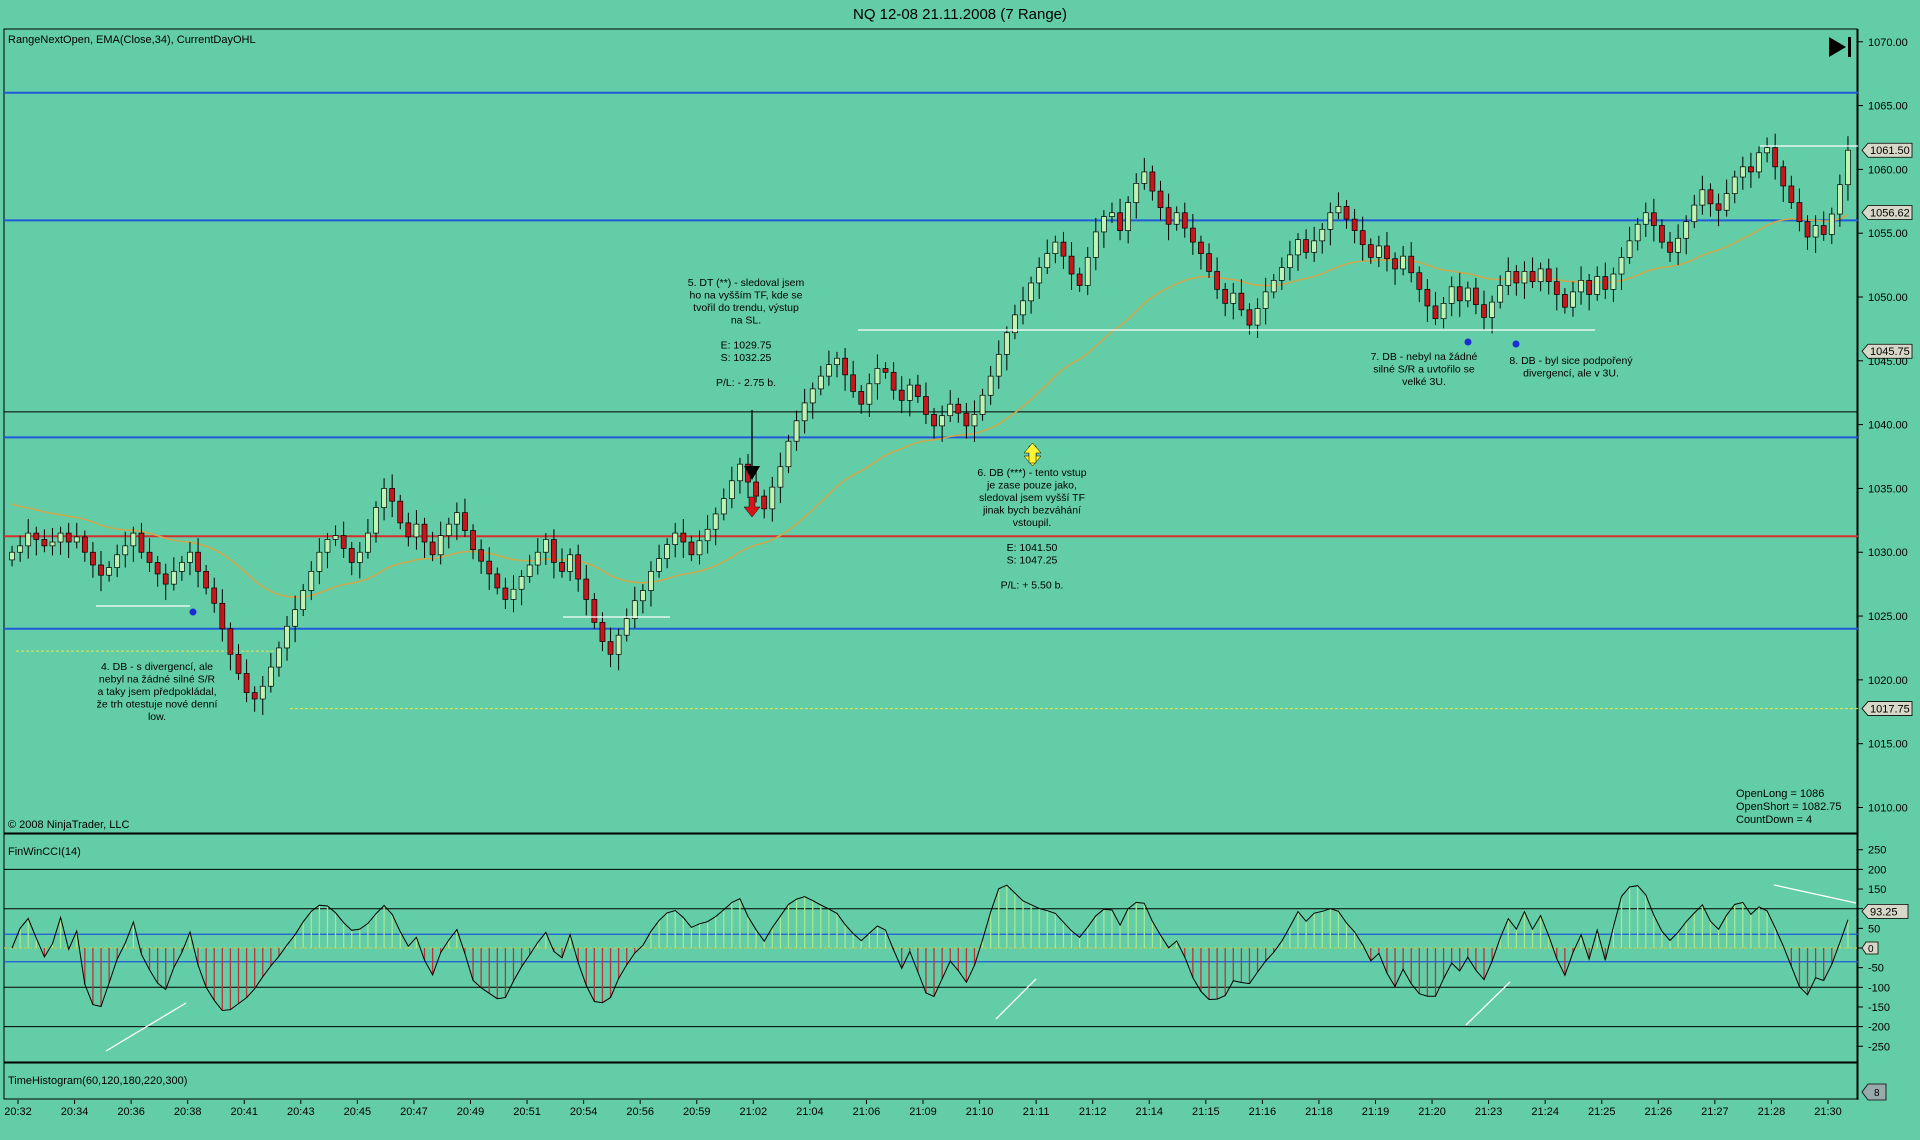 This screenshot has height=1140, width=1920. Describe the element at coordinates (1263, 1112) in the screenshot. I see `time-tick-label: 21:16` at that location.